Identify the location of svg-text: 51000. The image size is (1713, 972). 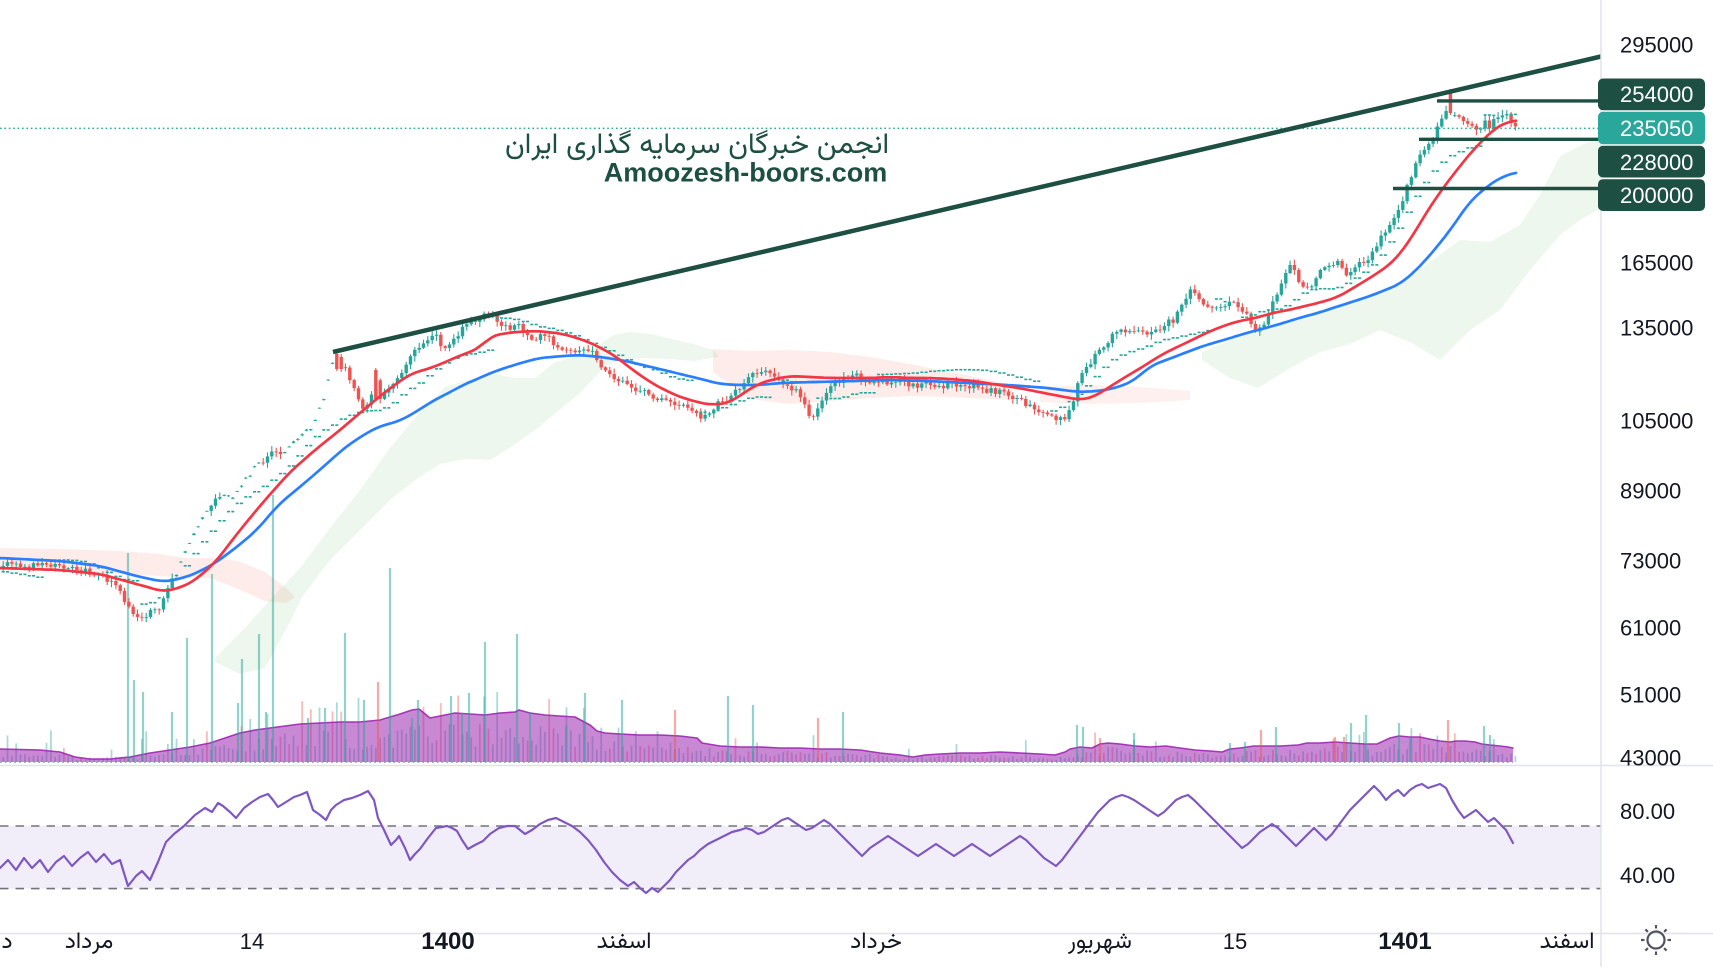
(1650, 695).